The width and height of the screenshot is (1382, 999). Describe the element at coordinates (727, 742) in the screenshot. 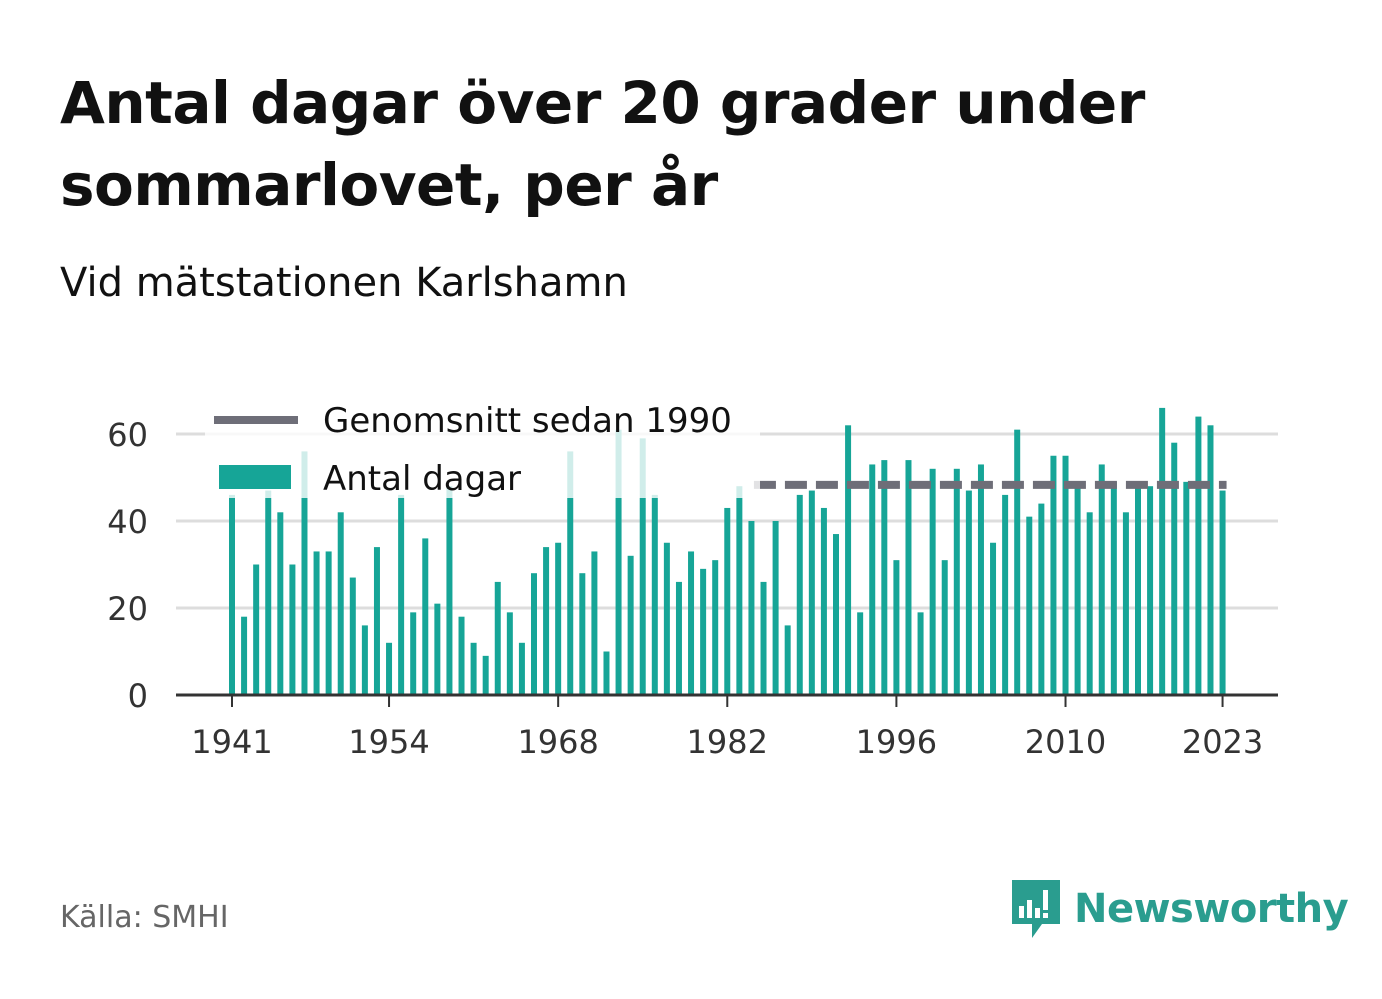

I see `x-tick-label: 1982` at that location.